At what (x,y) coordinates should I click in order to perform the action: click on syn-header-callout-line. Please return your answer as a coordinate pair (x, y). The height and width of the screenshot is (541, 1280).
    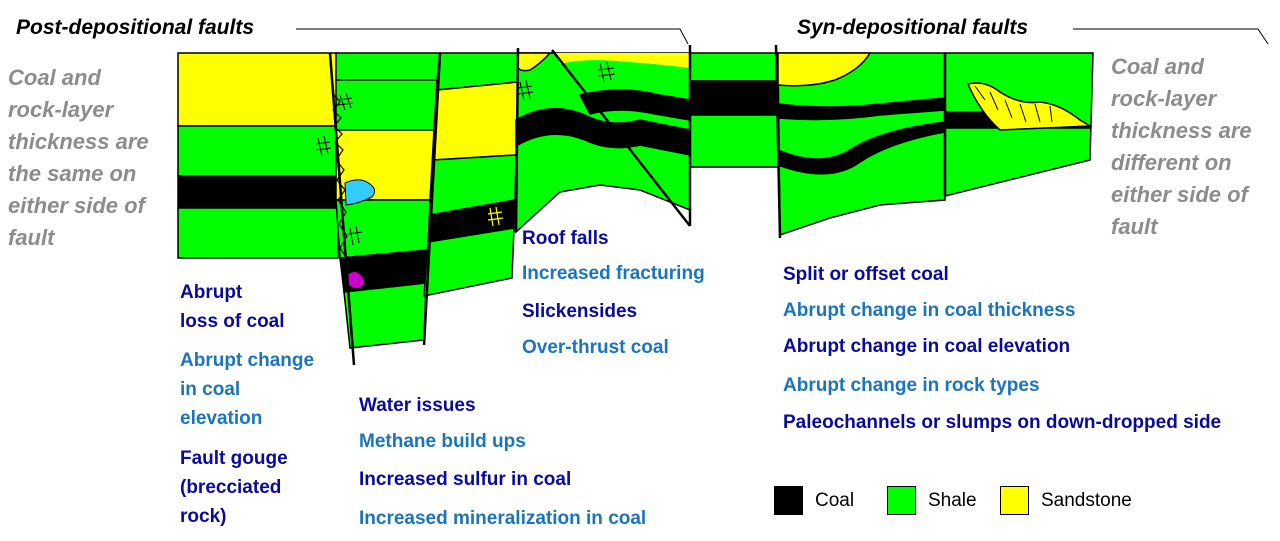
    Looking at the image, I should click on (1171, 36).